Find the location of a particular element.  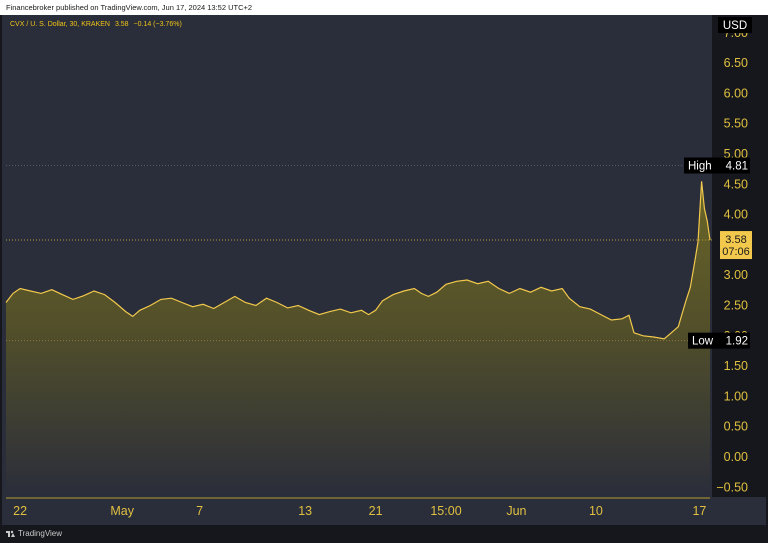

symbol-change: −0.14 (−3.76%) is located at coordinates (157, 24).